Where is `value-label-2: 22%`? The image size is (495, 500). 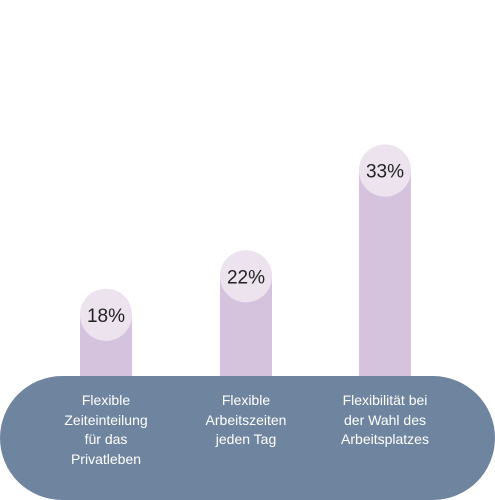 value-label-2: 22% is located at coordinates (246, 277).